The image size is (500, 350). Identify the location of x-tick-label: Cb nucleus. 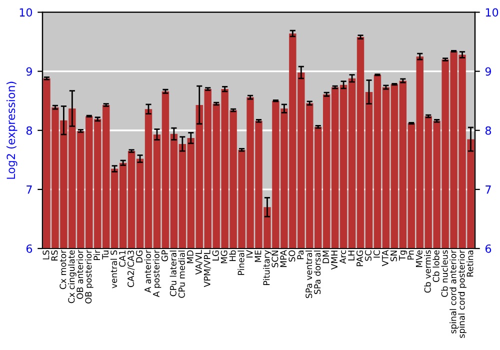
(444, 273).